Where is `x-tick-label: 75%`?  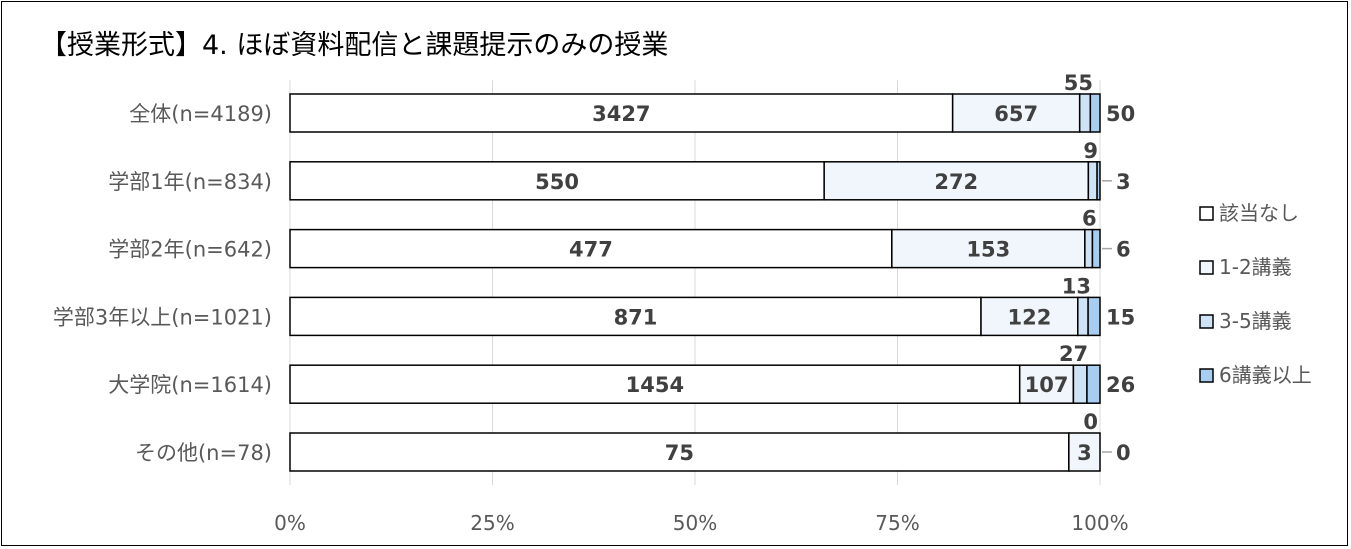 x-tick-label: 75% is located at coordinates (897, 523).